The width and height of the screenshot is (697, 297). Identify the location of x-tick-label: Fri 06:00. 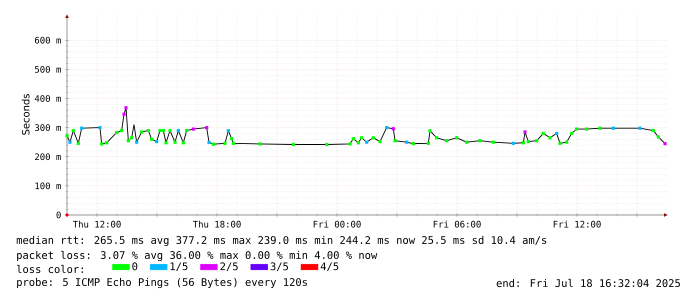
(457, 224).